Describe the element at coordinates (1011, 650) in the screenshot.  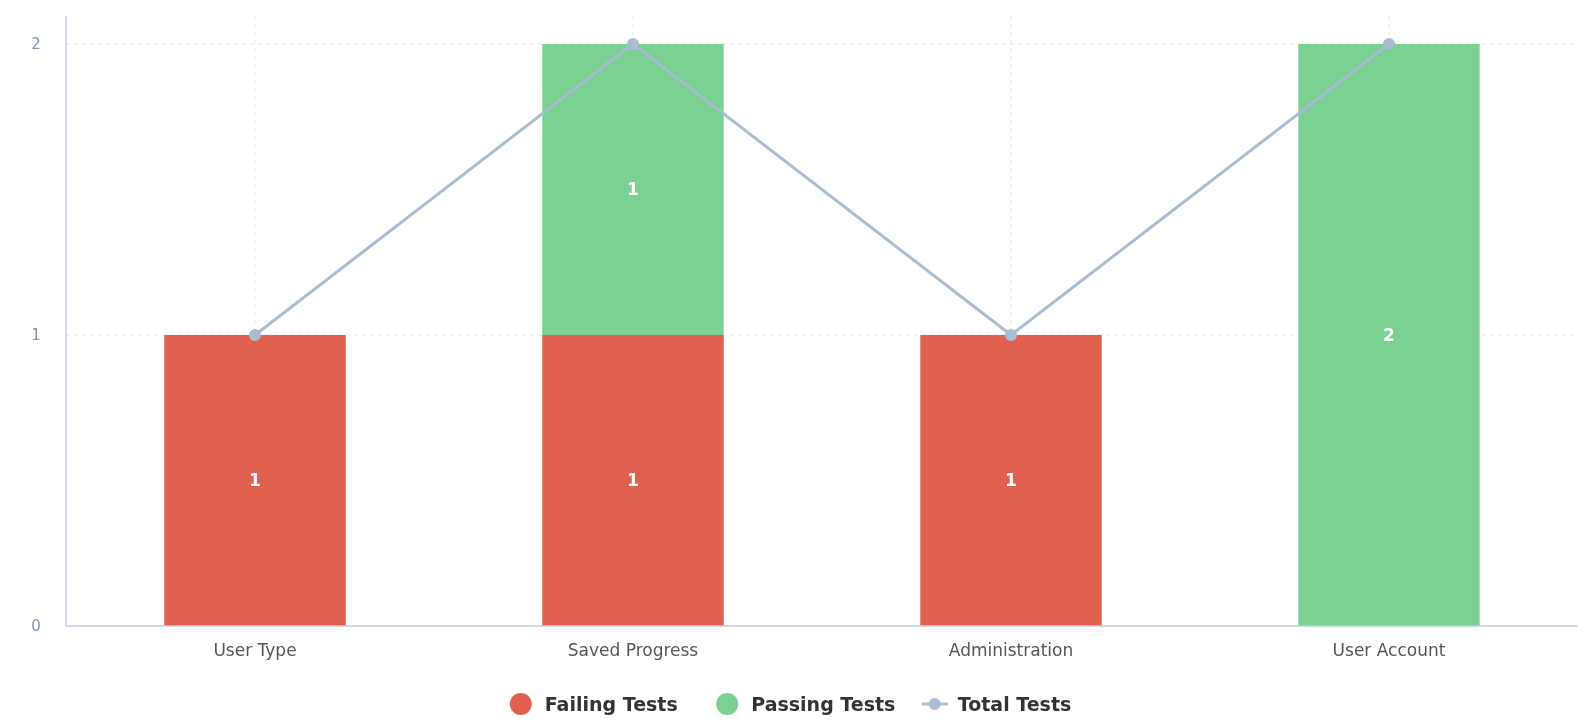
I see `x-tick-label: Administration` at that location.